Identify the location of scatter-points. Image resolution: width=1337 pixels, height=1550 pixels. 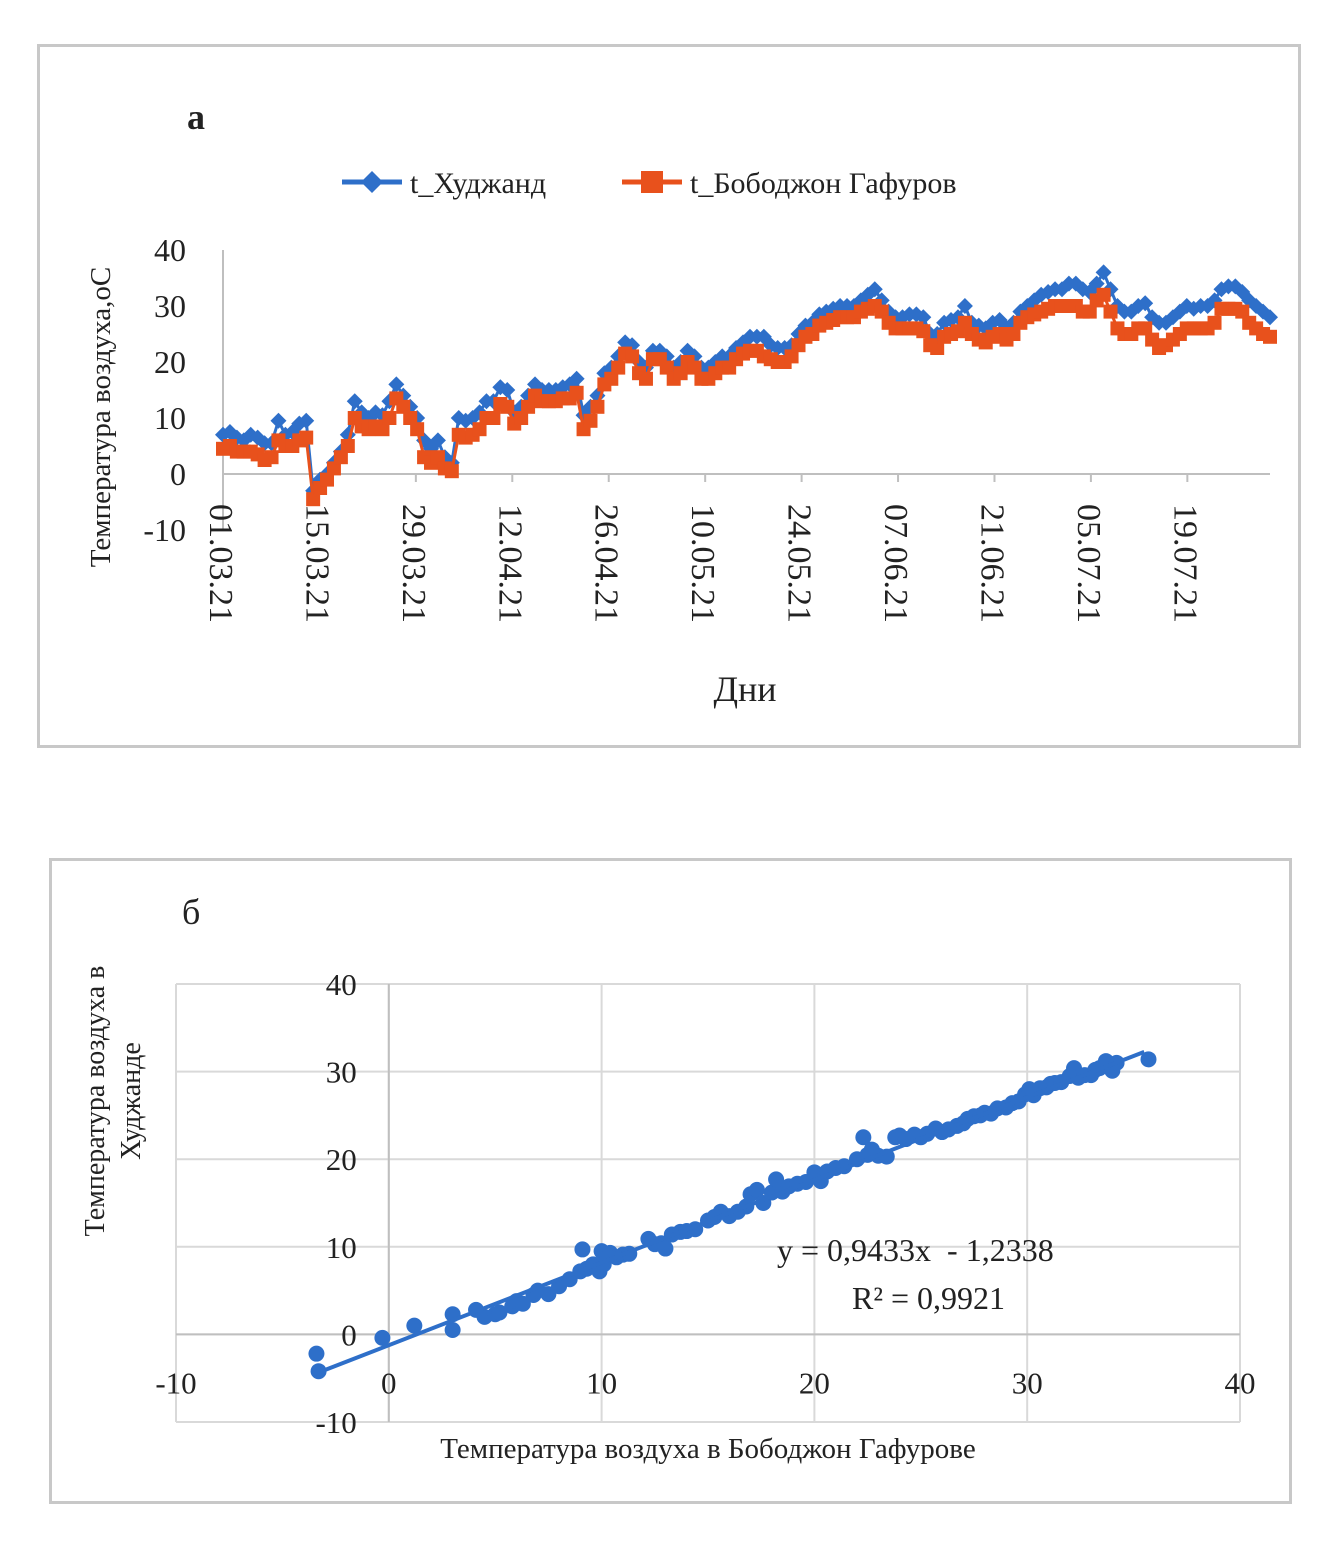
(732, 1215).